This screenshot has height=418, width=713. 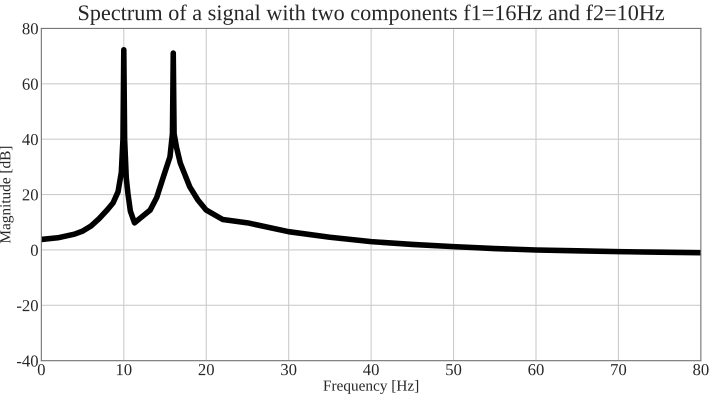 I want to click on y-tick-label: 40, so click(x=30, y=140).